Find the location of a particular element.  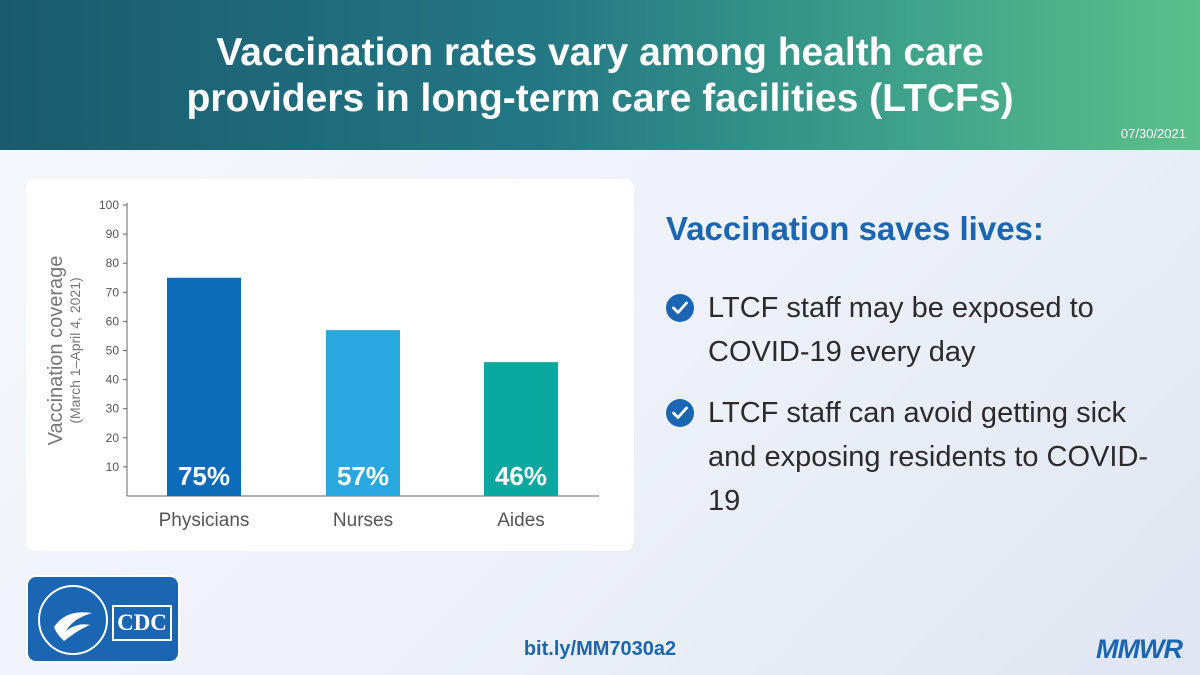

y-tick-label: 90 is located at coordinates (113, 234).